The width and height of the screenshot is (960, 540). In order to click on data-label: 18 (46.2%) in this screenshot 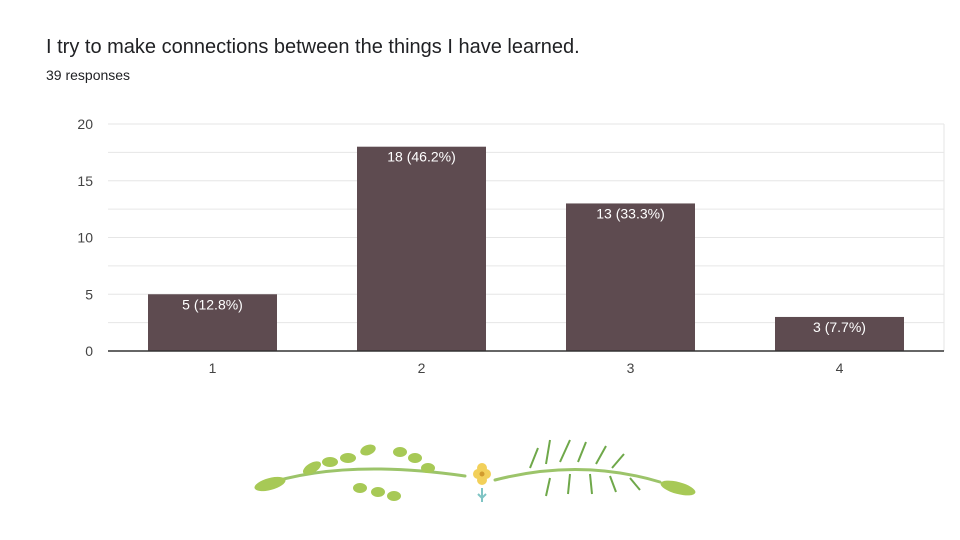, I will do `click(421, 157)`.